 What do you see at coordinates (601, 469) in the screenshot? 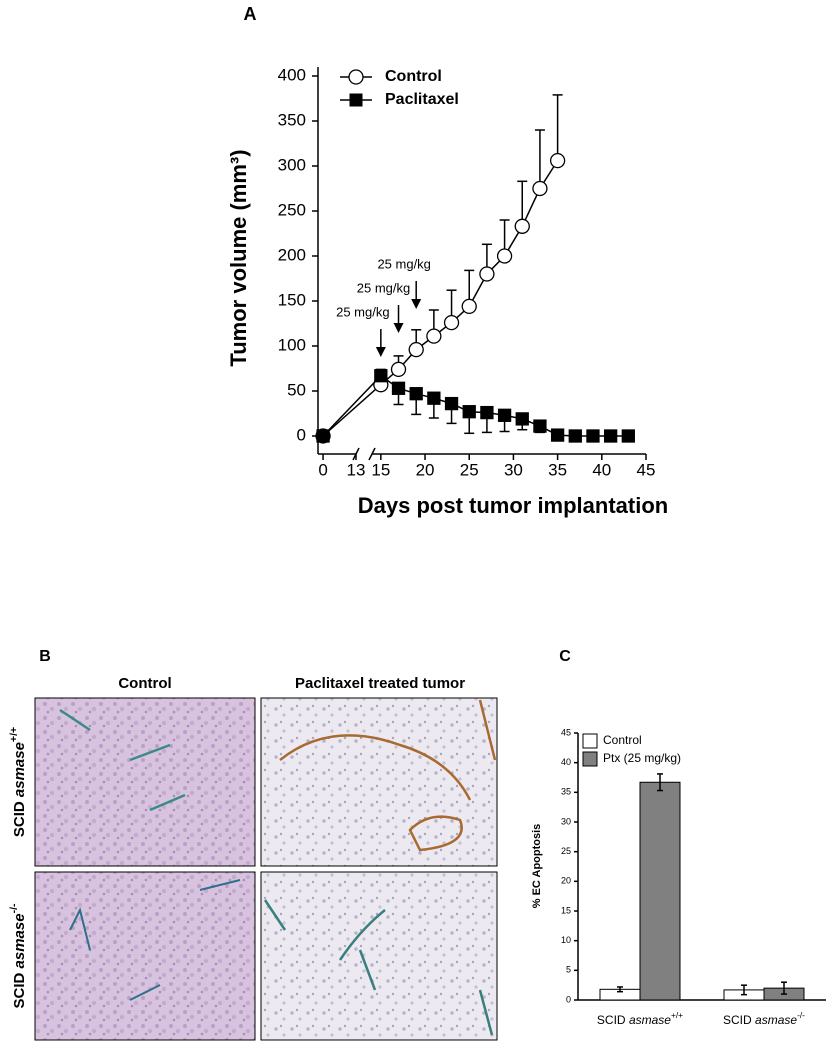
I see `x-tick-label: 40` at bounding box center [601, 469].